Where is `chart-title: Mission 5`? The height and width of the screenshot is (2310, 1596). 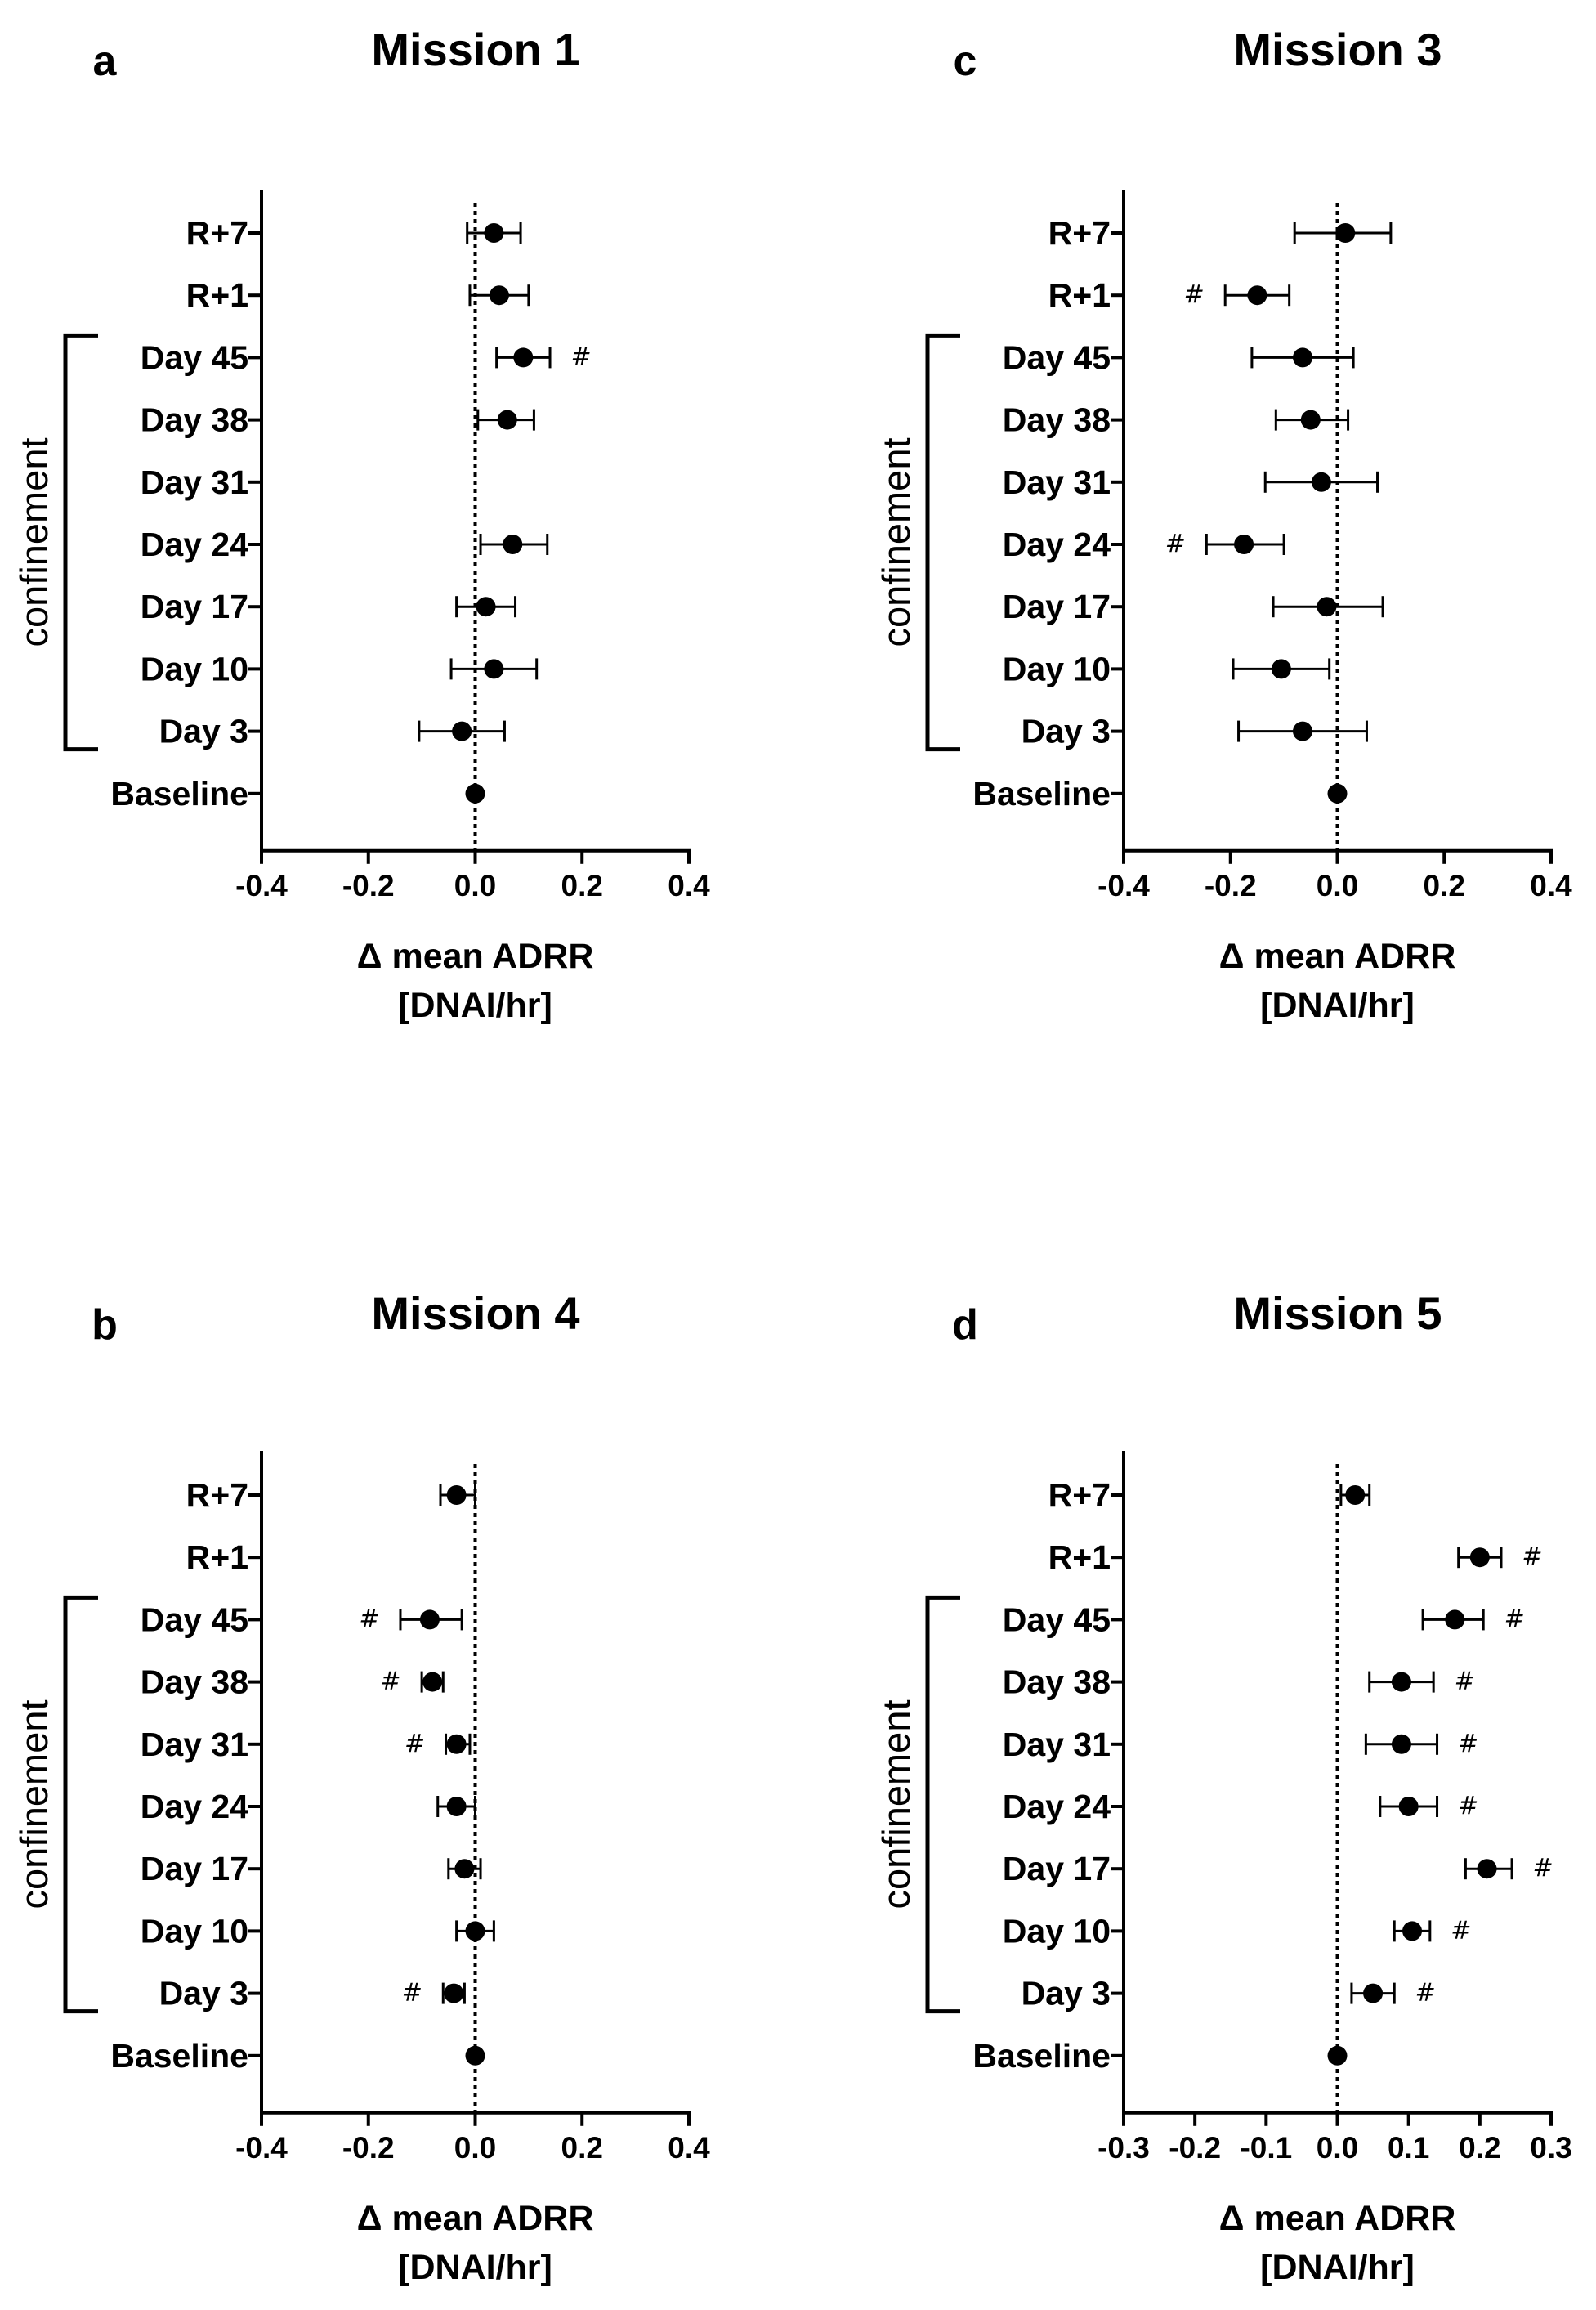 chart-title: Mission 5 is located at coordinates (1337, 1313).